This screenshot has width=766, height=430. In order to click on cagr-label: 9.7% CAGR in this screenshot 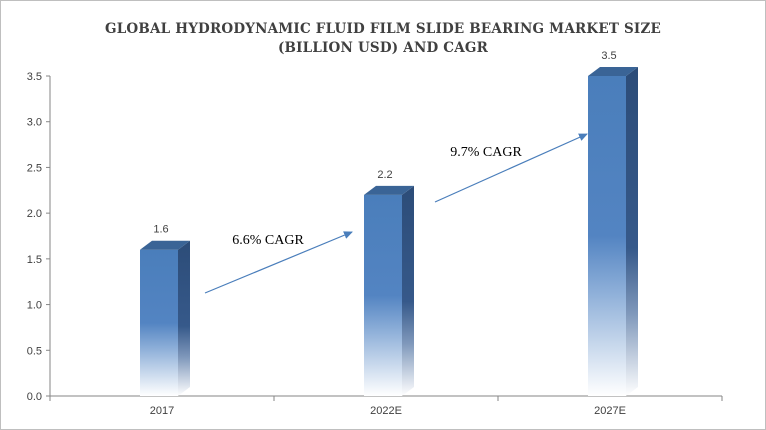, I will do `click(486, 152)`.